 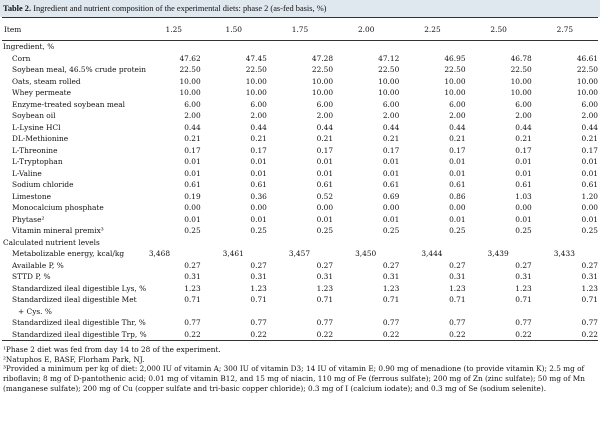 I want to click on table-row: L-Threonine 0.17 0.17 0.17 0.17 0.17 0.17 0.17, so click(x=300, y=151).